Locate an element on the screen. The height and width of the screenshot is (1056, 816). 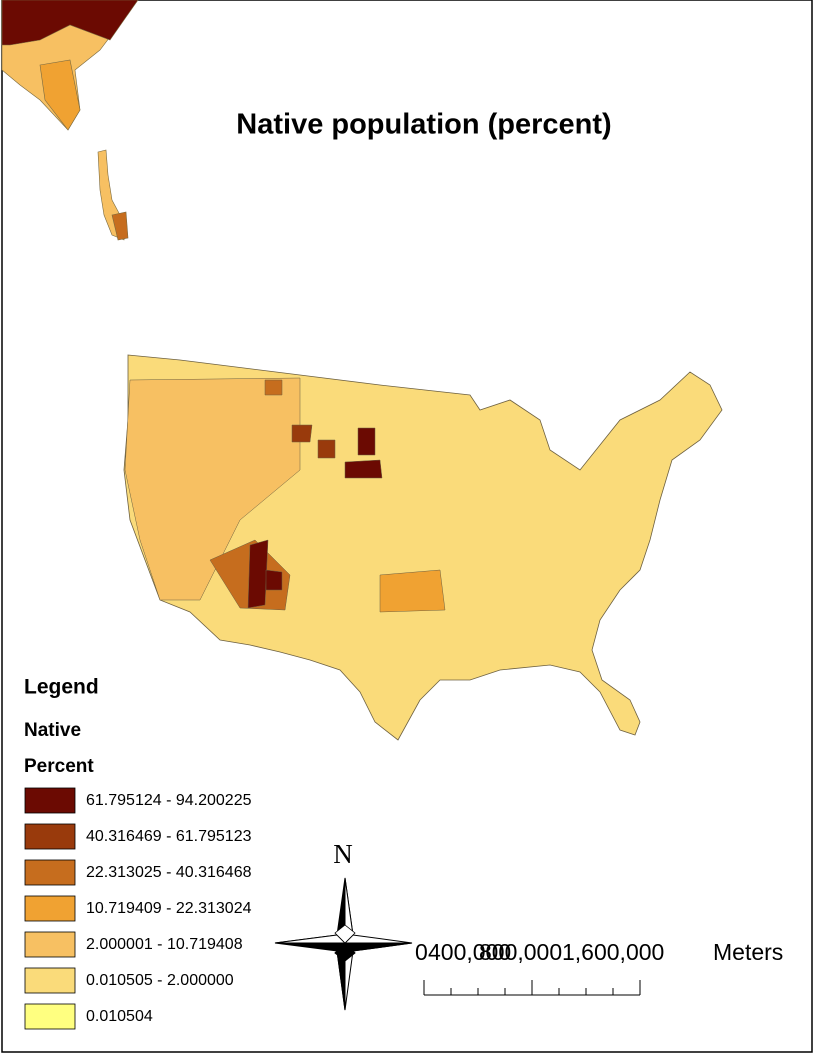
scale-label: 0 is located at coordinates (421, 952).